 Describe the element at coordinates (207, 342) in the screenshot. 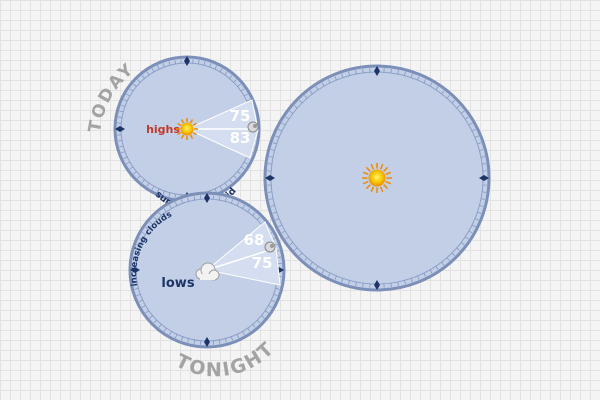

I see `tonight-marker-bottom` at that location.